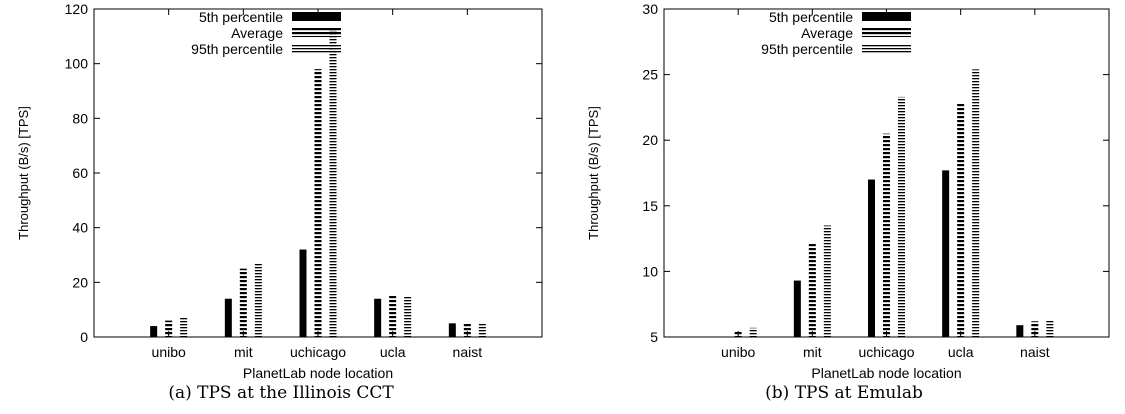 The height and width of the screenshot is (414, 1125). I want to click on chart-b-caption: (b) TPS at Emulab, so click(844, 393).